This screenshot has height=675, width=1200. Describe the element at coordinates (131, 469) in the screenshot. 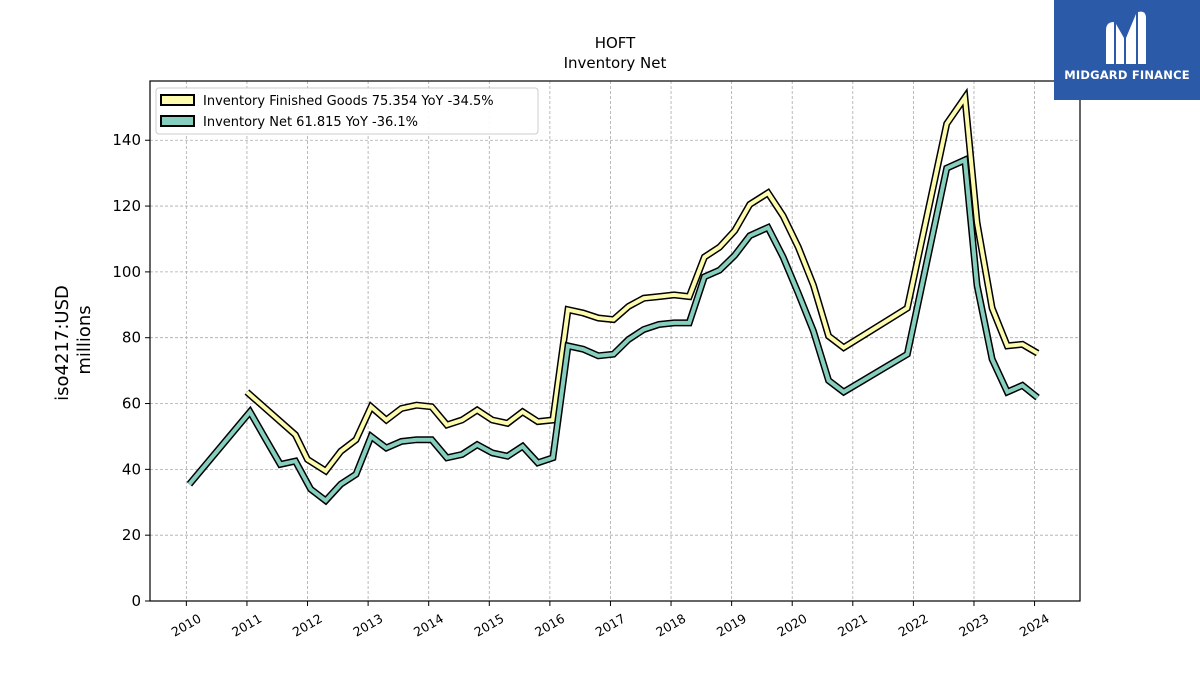

I see `y-tick-label: 40` at that location.